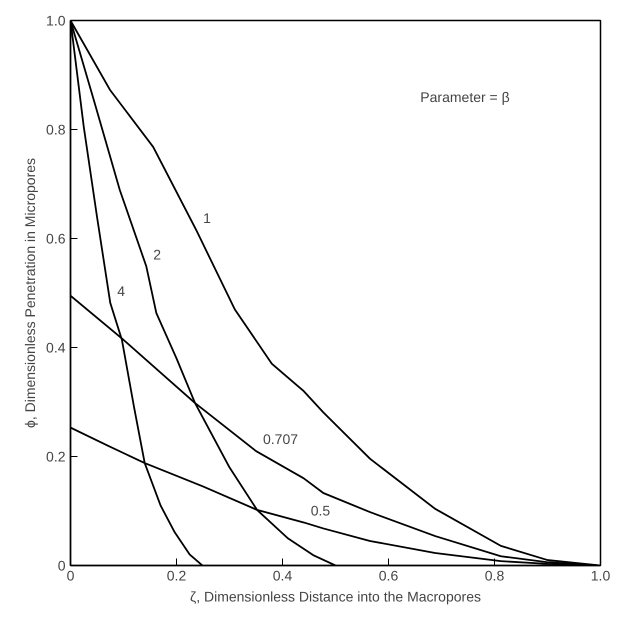  What do you see at coordinates (280, 439) in the screenshot?
I see `annotation: 0.707` at bounding box center [280, 439].